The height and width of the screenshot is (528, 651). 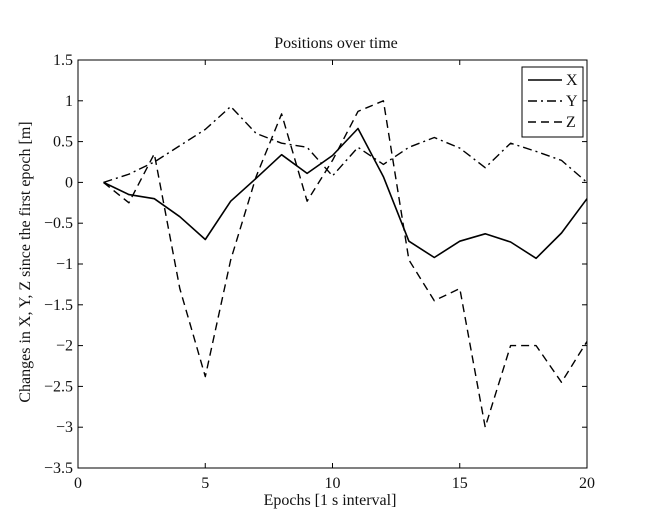 What do you see at coordinates (460, 483) in the screenshot?
I see `x-tick-label: 15` at bounding box center [460, 483].